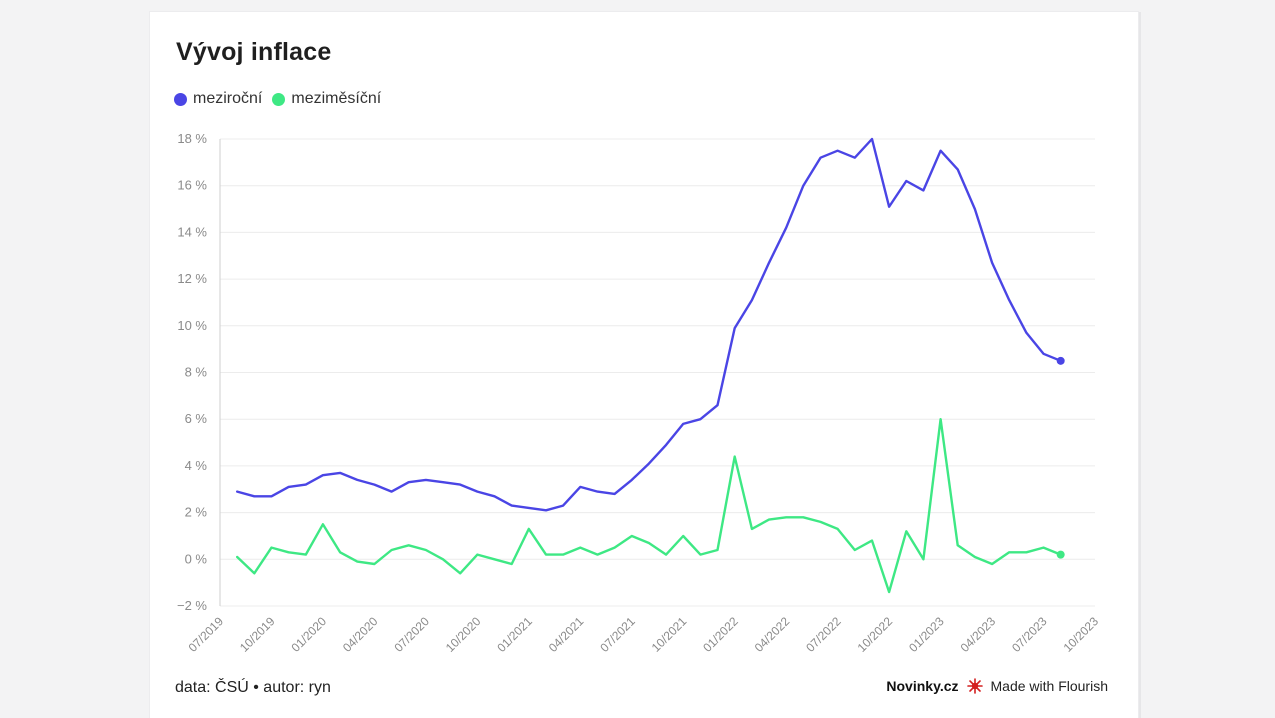 This screenshot has width=1275, height=718. What do you see at coordinates (974, 686) in the screenshot?
I see `flourish-logo-icon` at bounding box center [974, 686].